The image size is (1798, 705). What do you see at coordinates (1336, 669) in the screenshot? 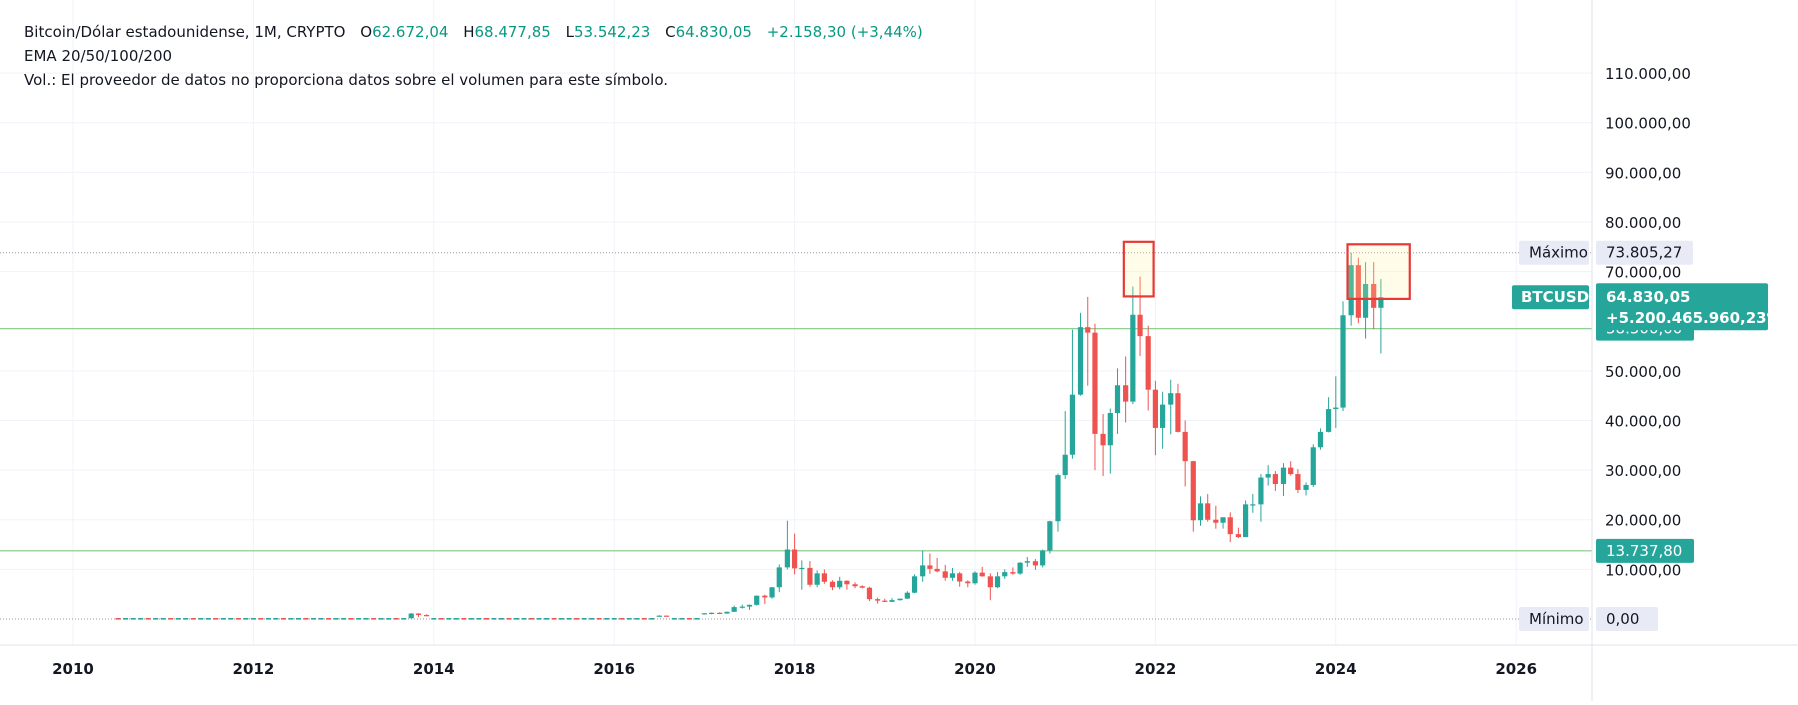
I see `x-tick-label: 2024` at bounding box center [1336, 669].